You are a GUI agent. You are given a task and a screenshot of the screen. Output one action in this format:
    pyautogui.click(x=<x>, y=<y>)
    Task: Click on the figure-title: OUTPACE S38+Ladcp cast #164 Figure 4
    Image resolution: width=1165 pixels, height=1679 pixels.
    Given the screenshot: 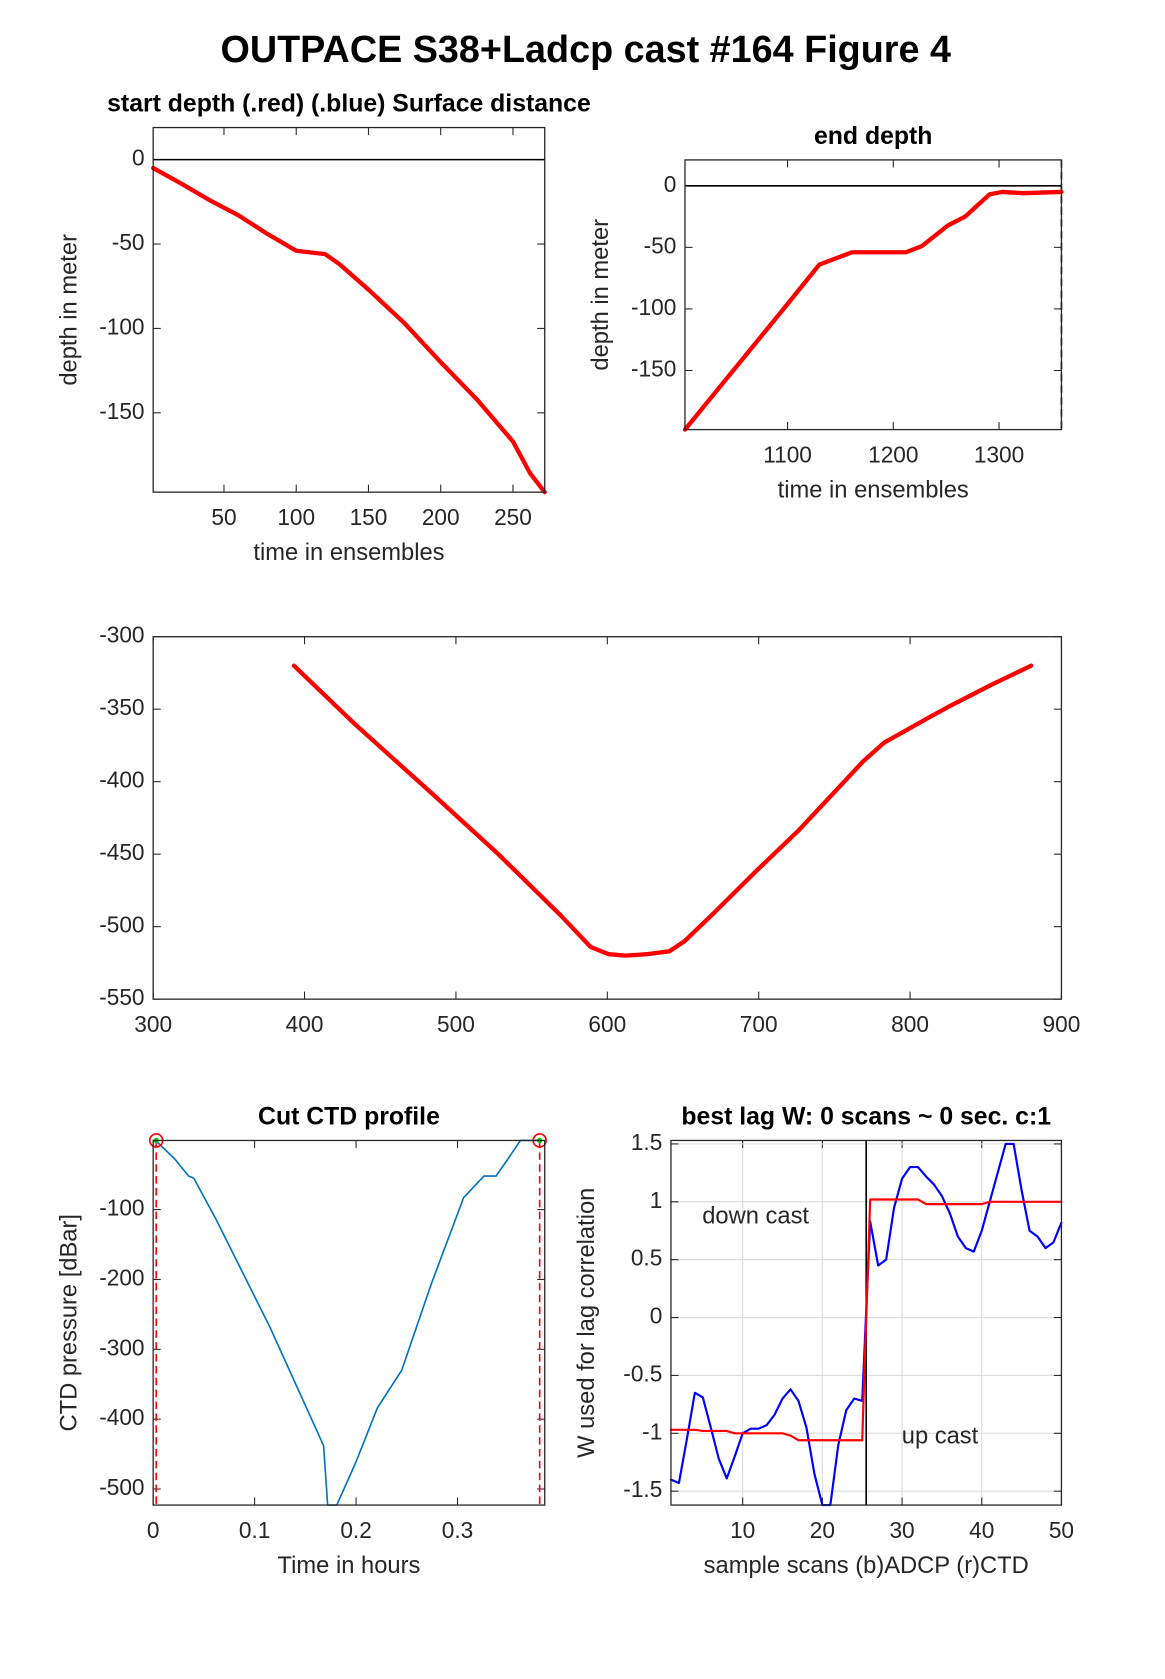 What is the action you would take?
    pyautogui.click(x=586, y=49)
    